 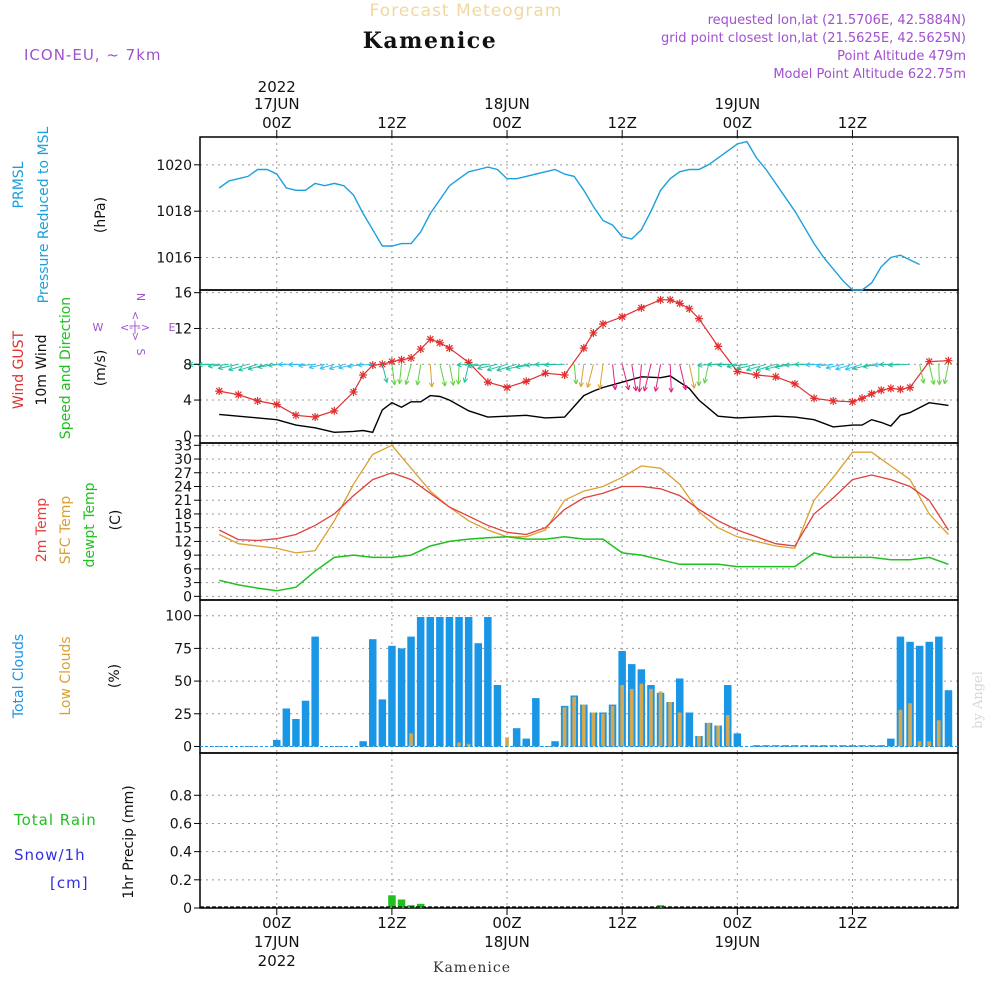 I want to click on bottom-time-label: 2022, so click(x=277, y=961).